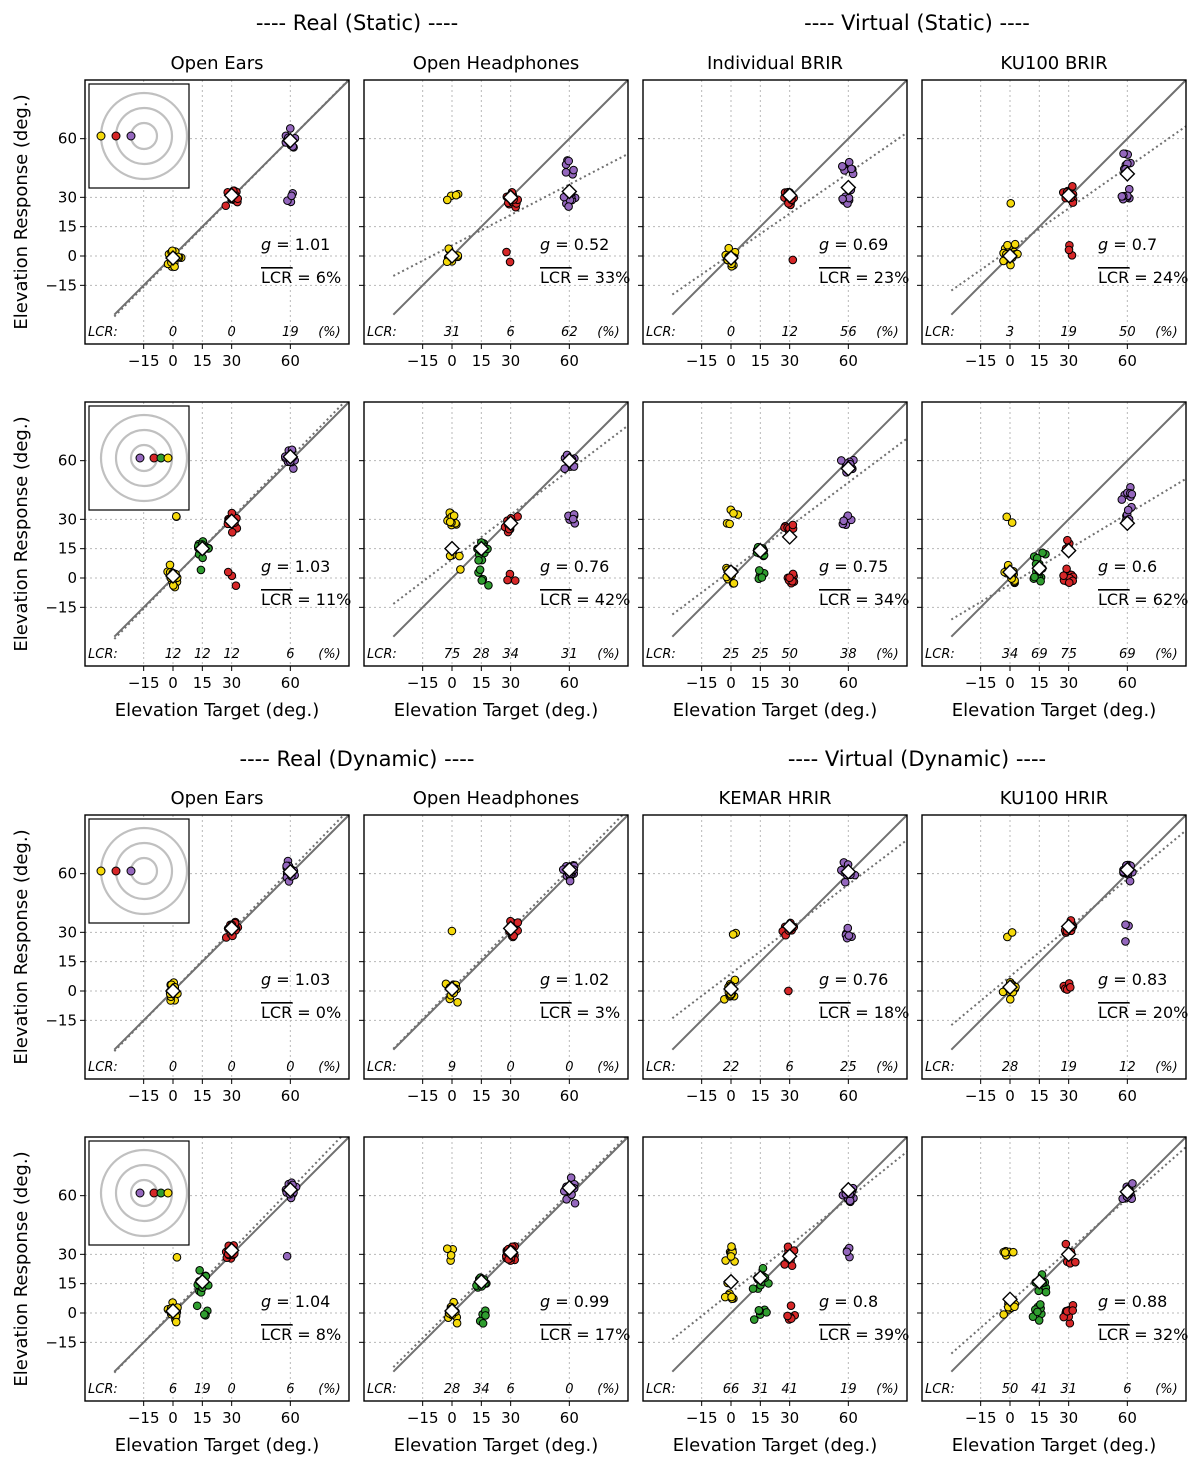 The height and width of the screenshot is (1469, 1200). Describe the element at coordinates (510, 514) in the screenshot. I see `fit-line` at that location.